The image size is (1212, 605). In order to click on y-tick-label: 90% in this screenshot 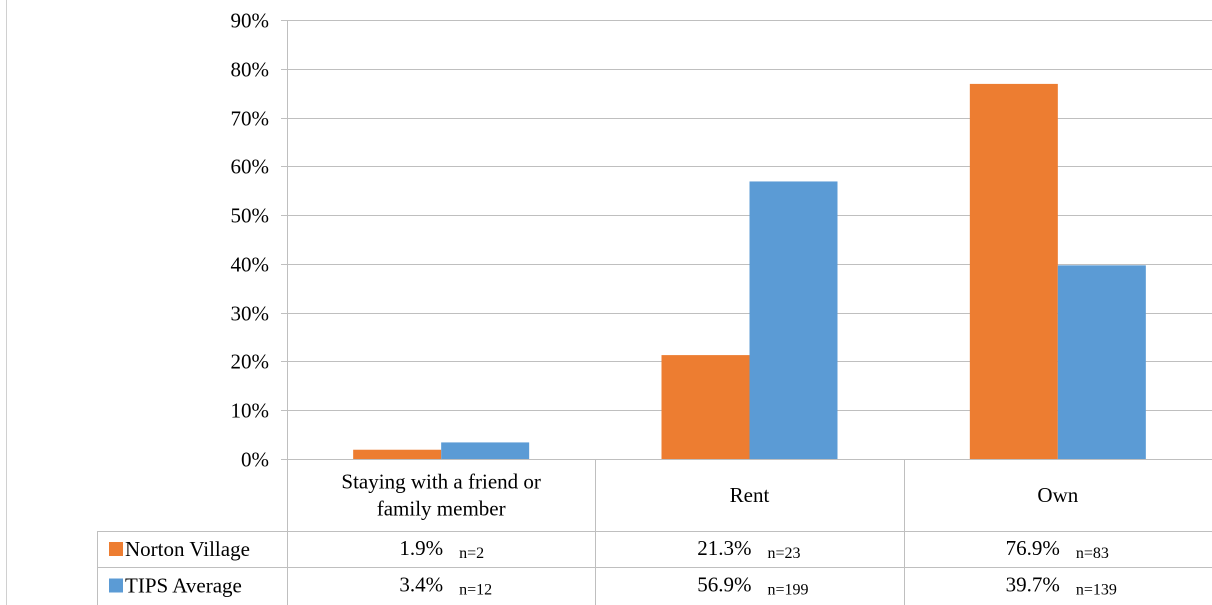, I will do `click(250, 21)`.